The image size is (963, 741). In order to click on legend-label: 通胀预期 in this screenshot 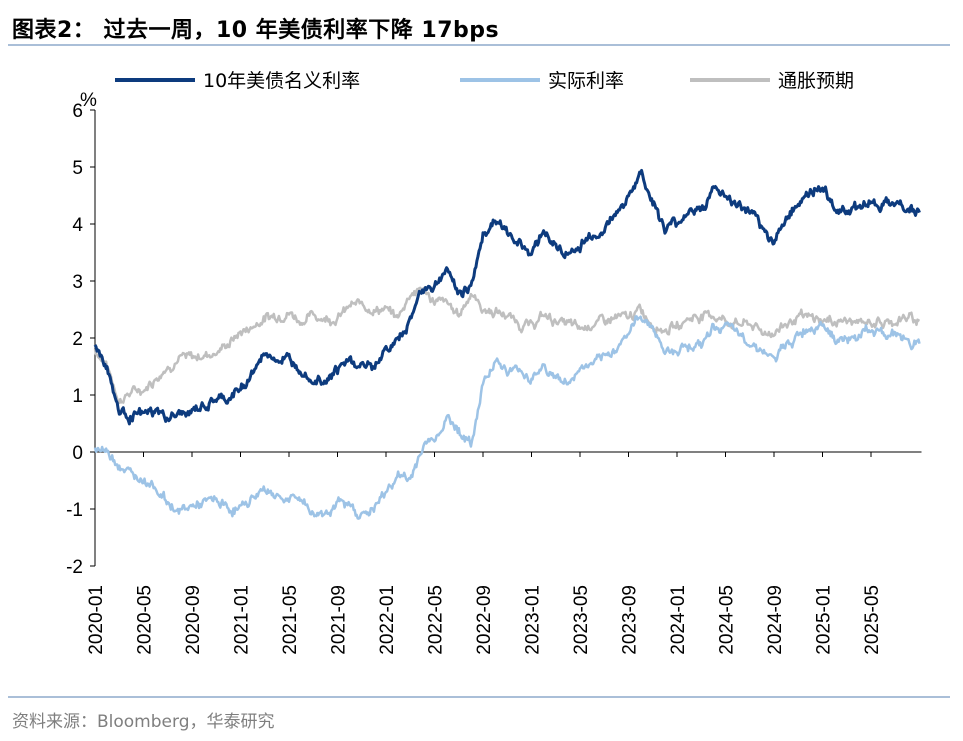, I will do `click(816, 81)`.